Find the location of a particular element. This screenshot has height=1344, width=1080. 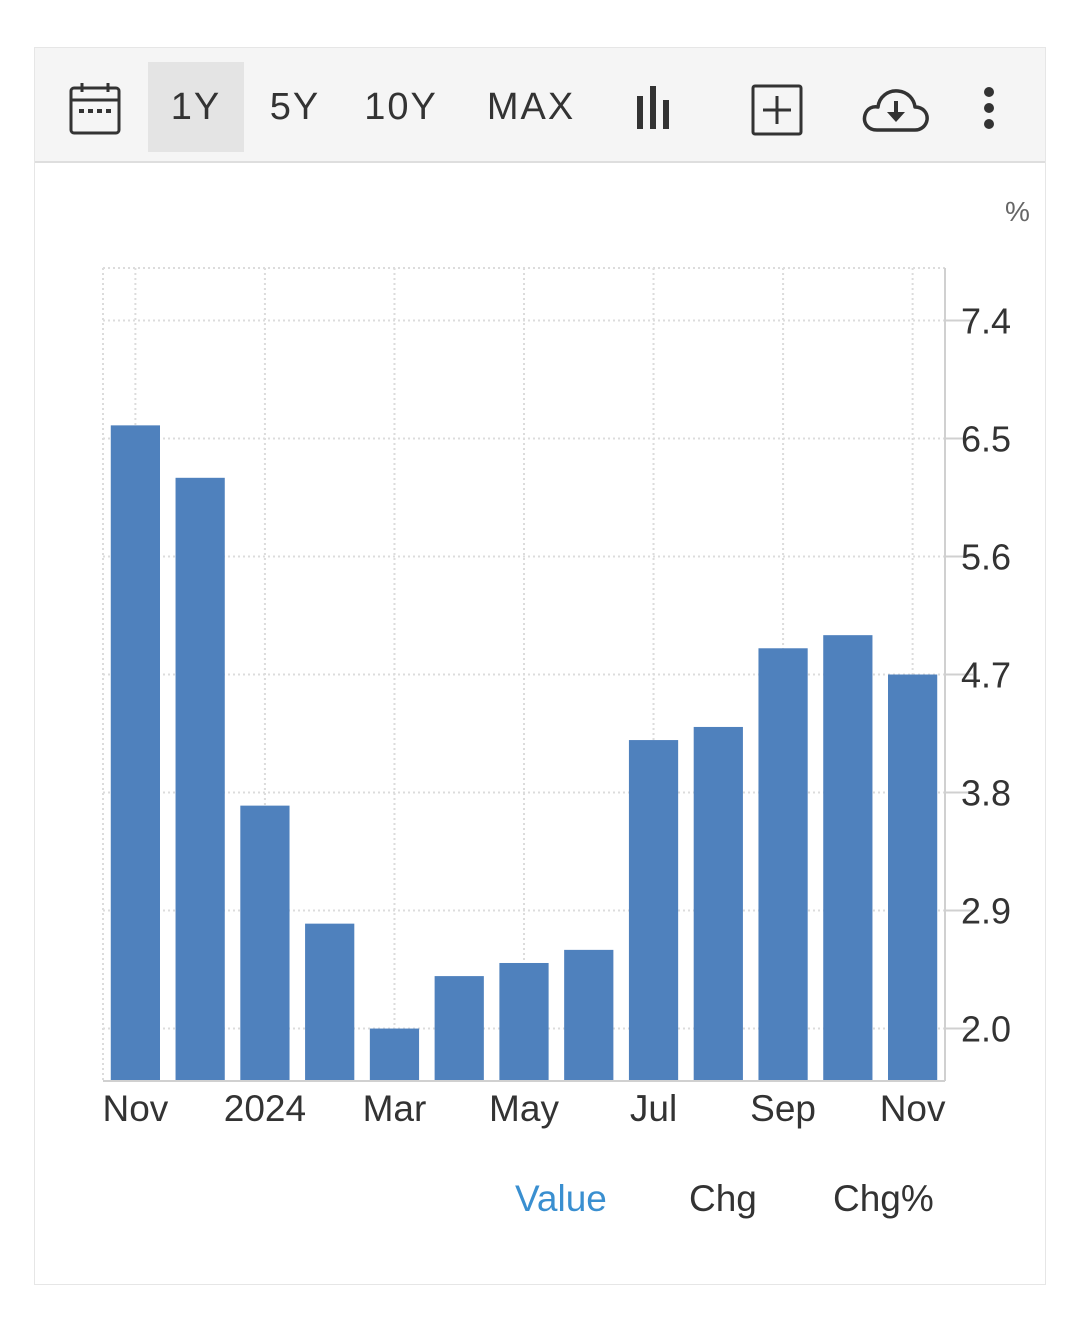

period-5y-button: 5Y is located at coordinates (295, 106).